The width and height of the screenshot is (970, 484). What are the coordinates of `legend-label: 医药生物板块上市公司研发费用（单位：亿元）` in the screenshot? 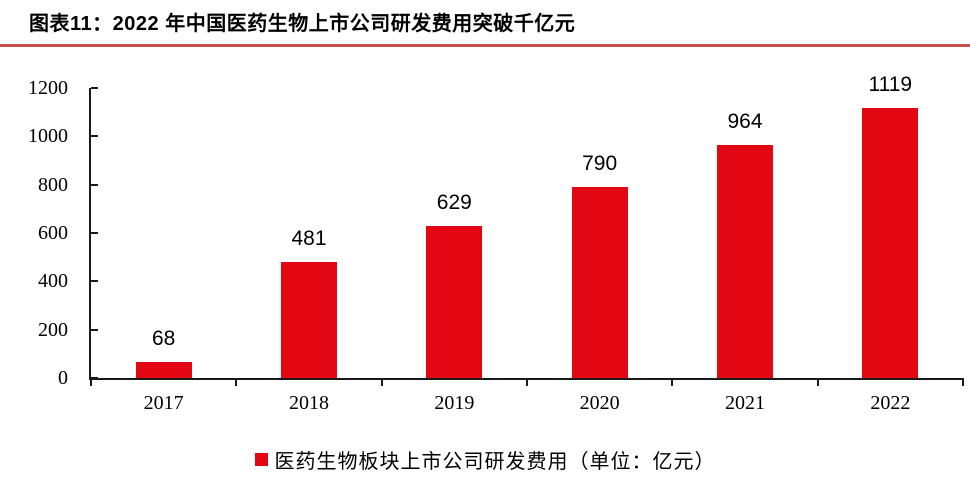 It's located at (495, 461).